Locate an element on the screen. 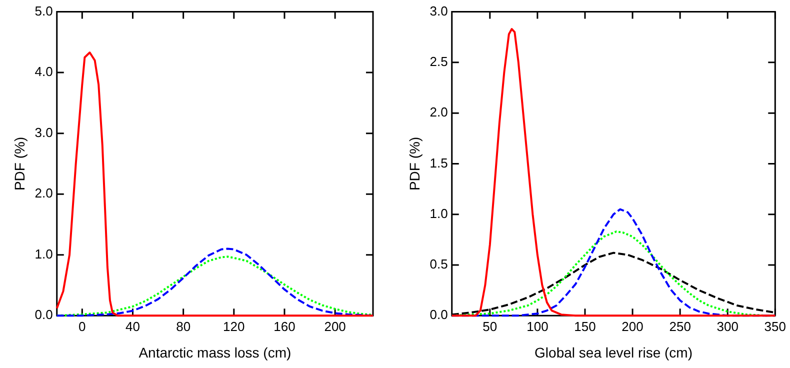 This screenshot has height=368, width=790. x-tick-label: 150 is located at coordinates (585, 326).